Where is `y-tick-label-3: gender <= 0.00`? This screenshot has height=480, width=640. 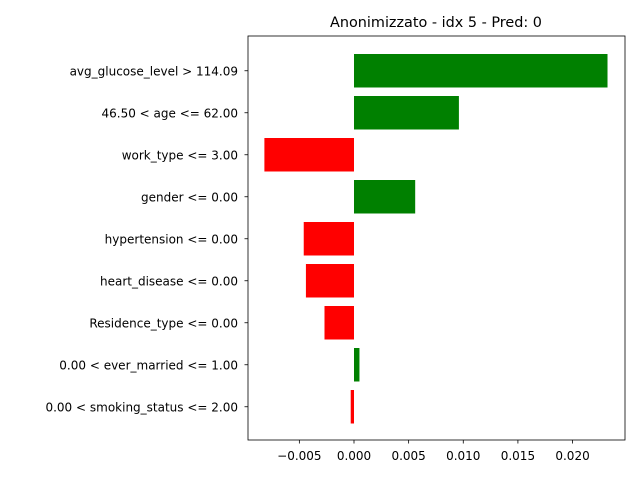
y-tick-label-3: gender <= 0.00 is located at coordinates (189, 197).